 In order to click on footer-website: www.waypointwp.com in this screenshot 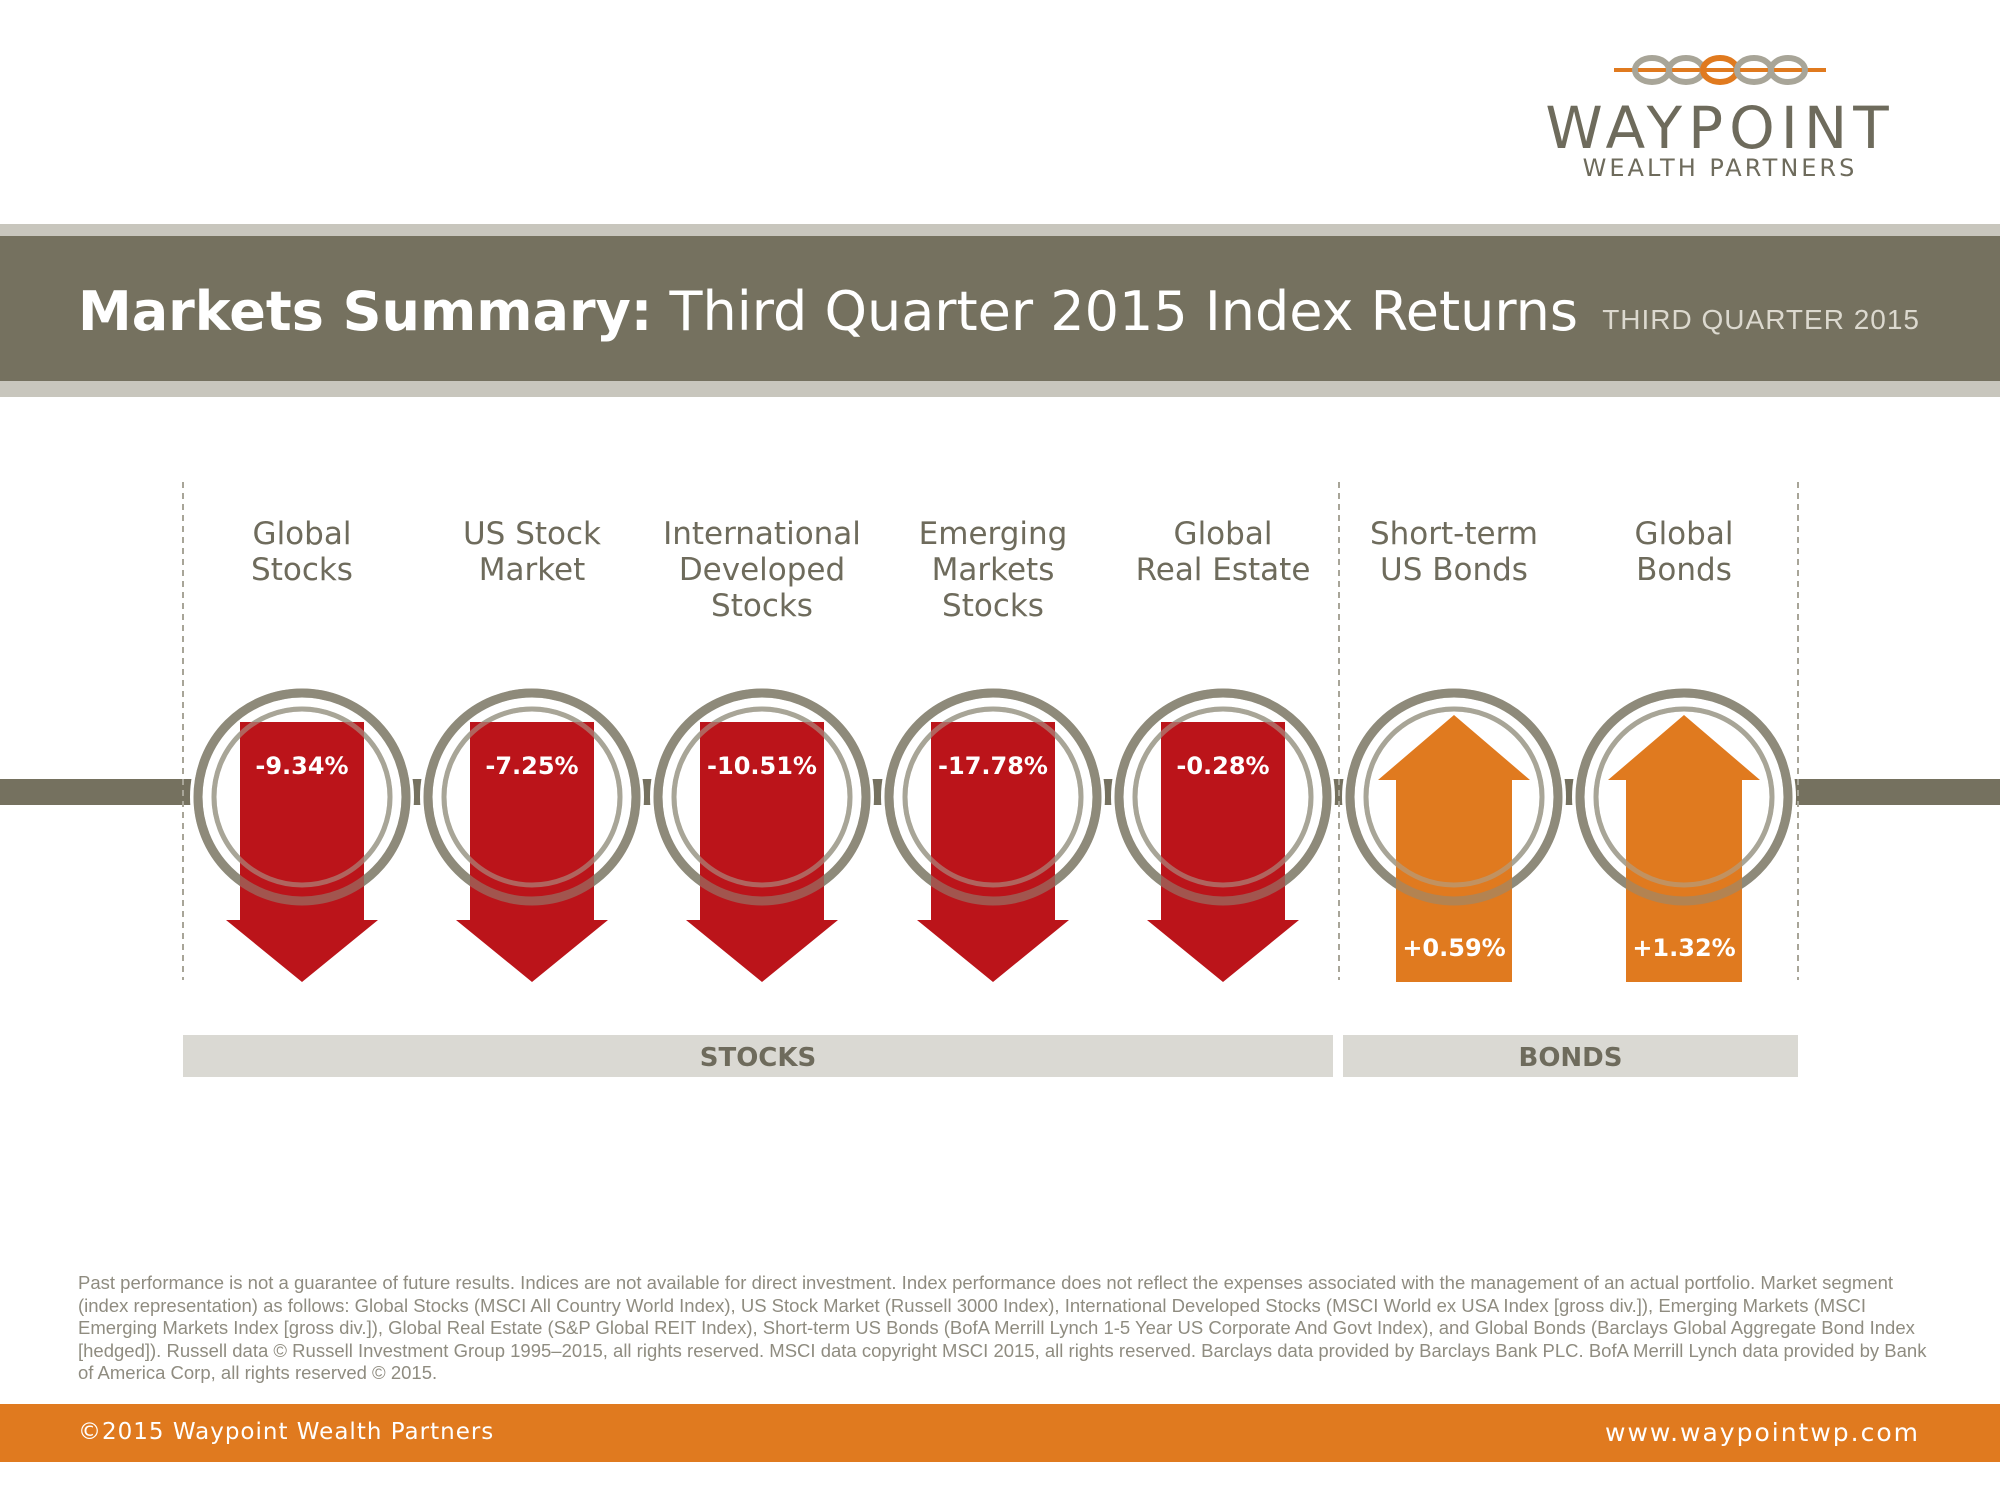, I will do `click(1762, 1432)`.